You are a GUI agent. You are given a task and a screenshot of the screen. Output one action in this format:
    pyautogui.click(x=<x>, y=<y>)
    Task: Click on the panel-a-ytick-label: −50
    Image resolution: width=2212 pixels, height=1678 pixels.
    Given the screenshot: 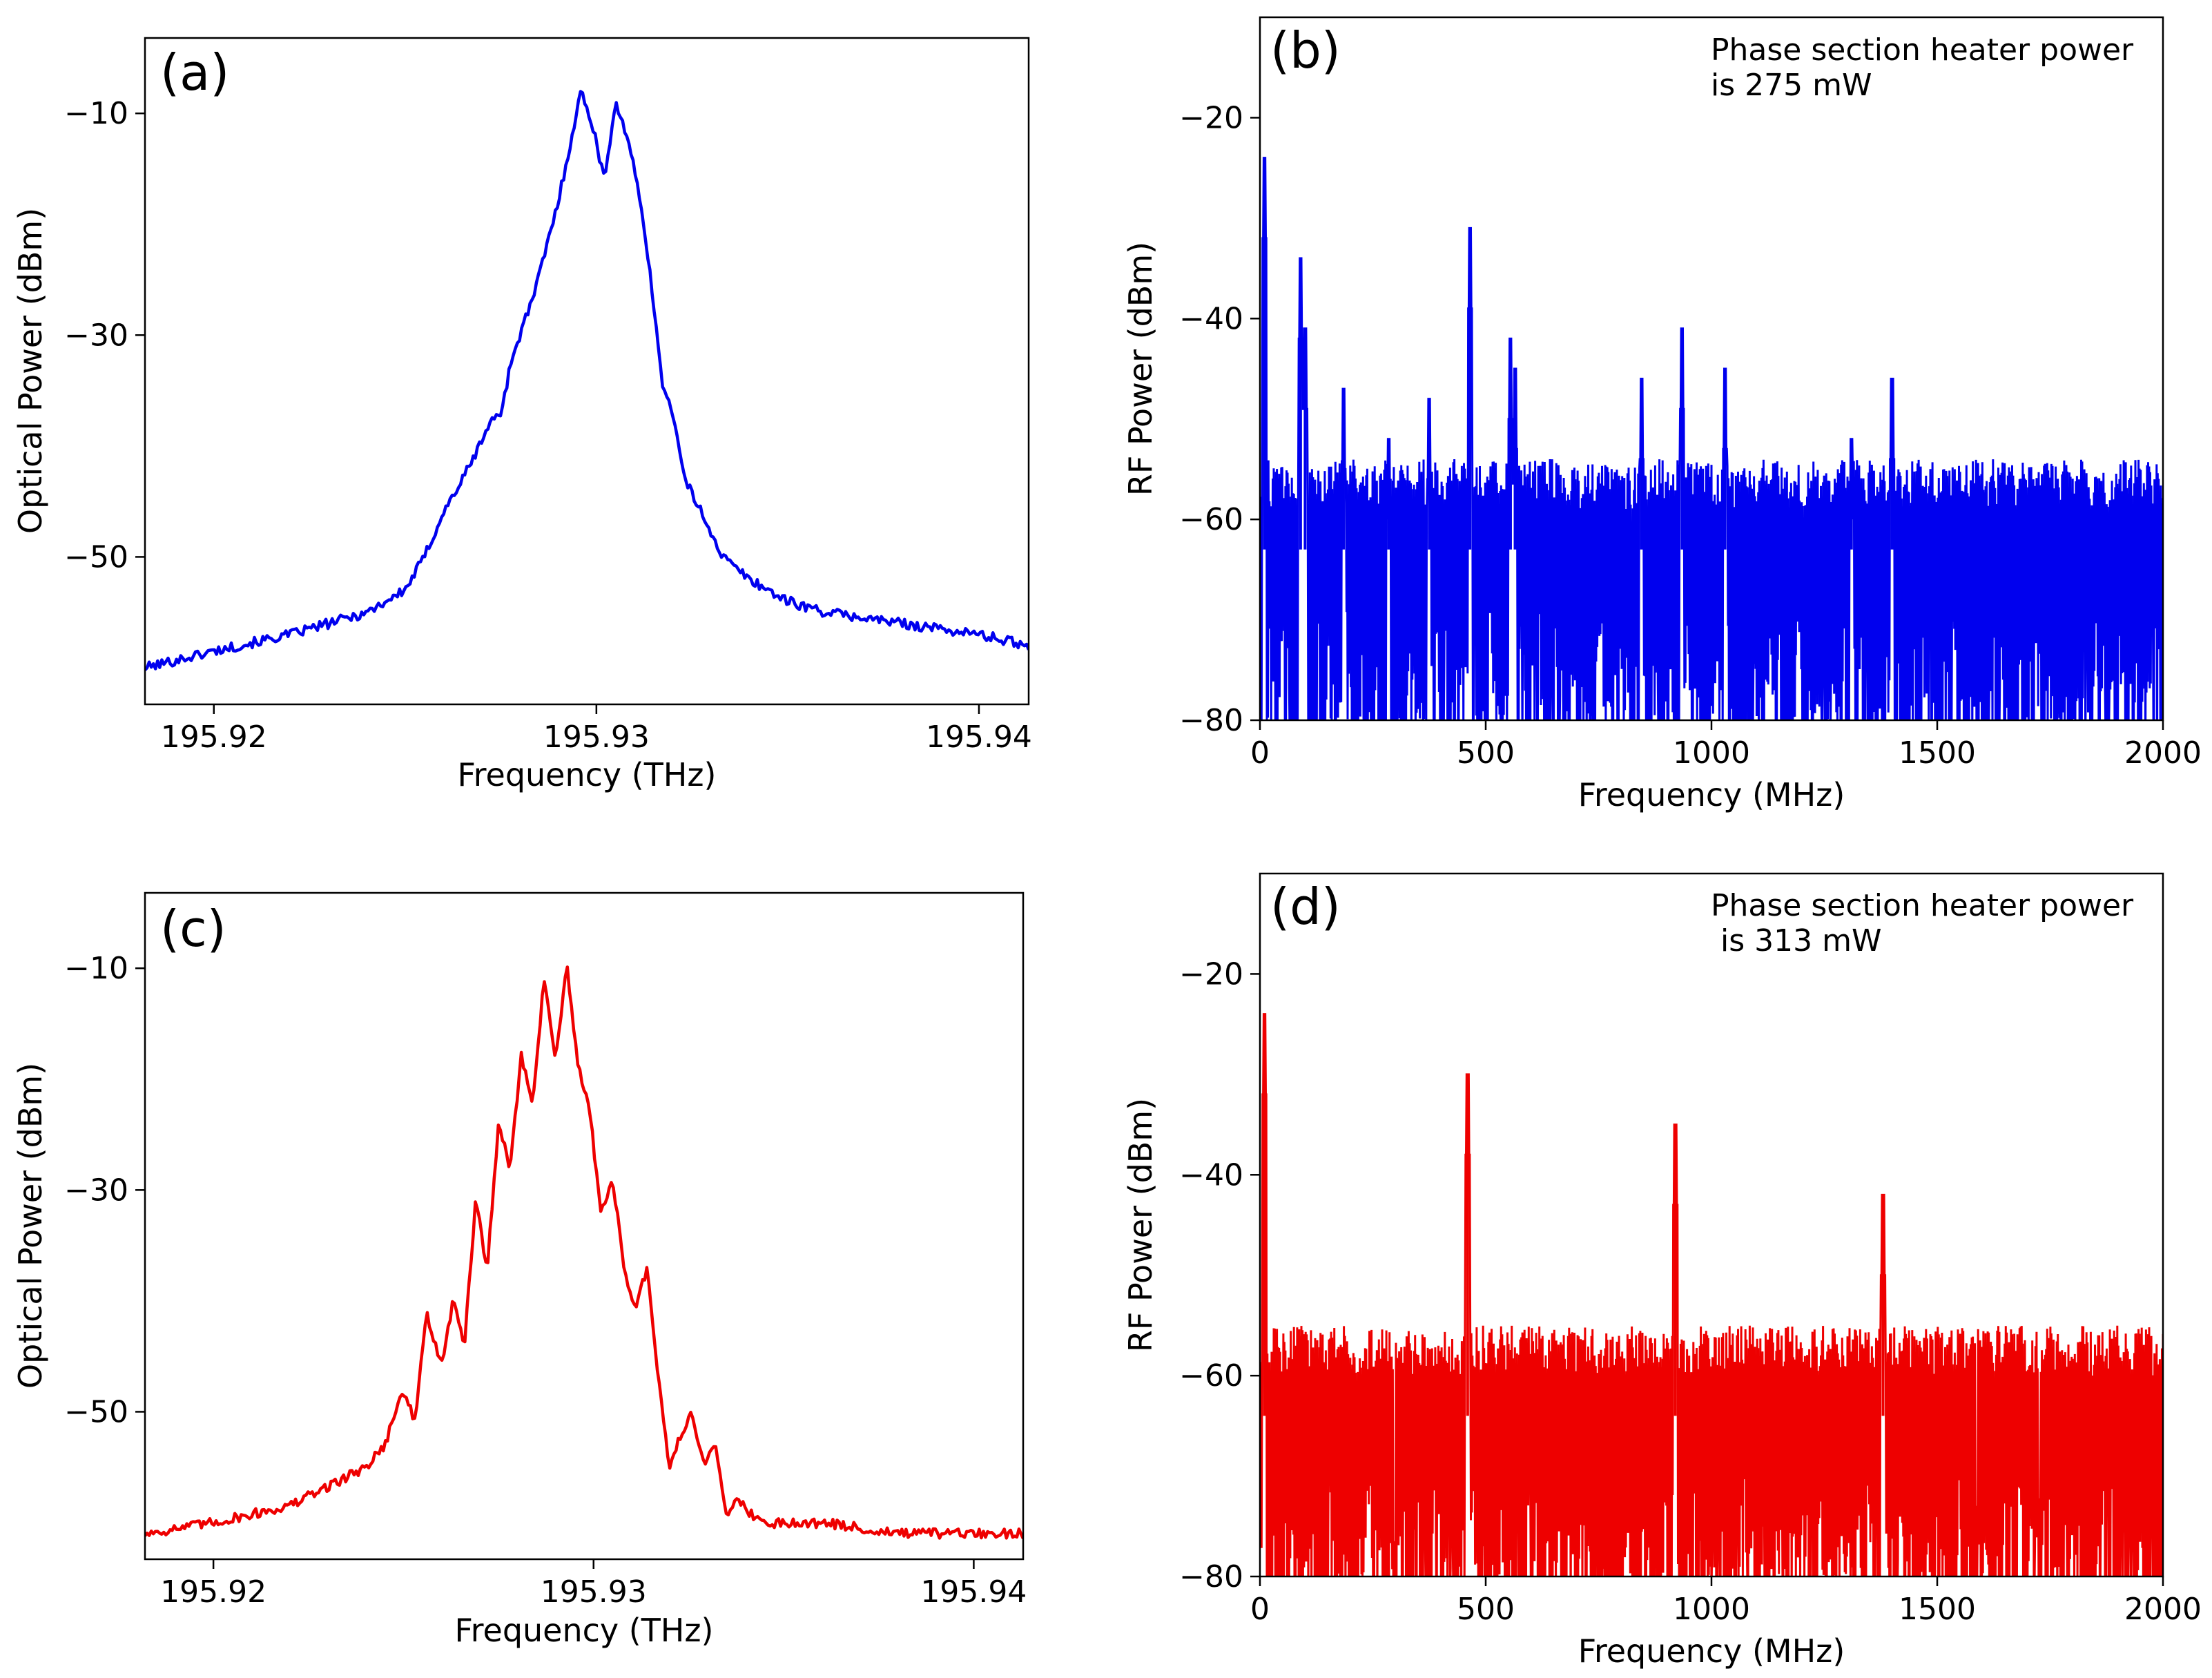 What is the action you would take?
    pyautogui.click(x=96, y=557)
    